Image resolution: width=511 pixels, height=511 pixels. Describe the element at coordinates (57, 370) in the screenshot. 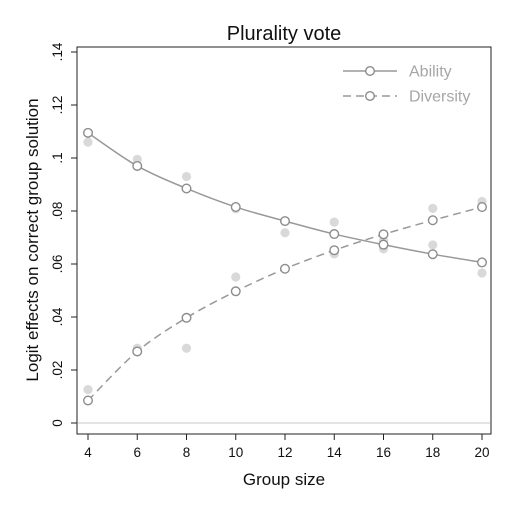

I see `y-tick-label: .02` at that location.